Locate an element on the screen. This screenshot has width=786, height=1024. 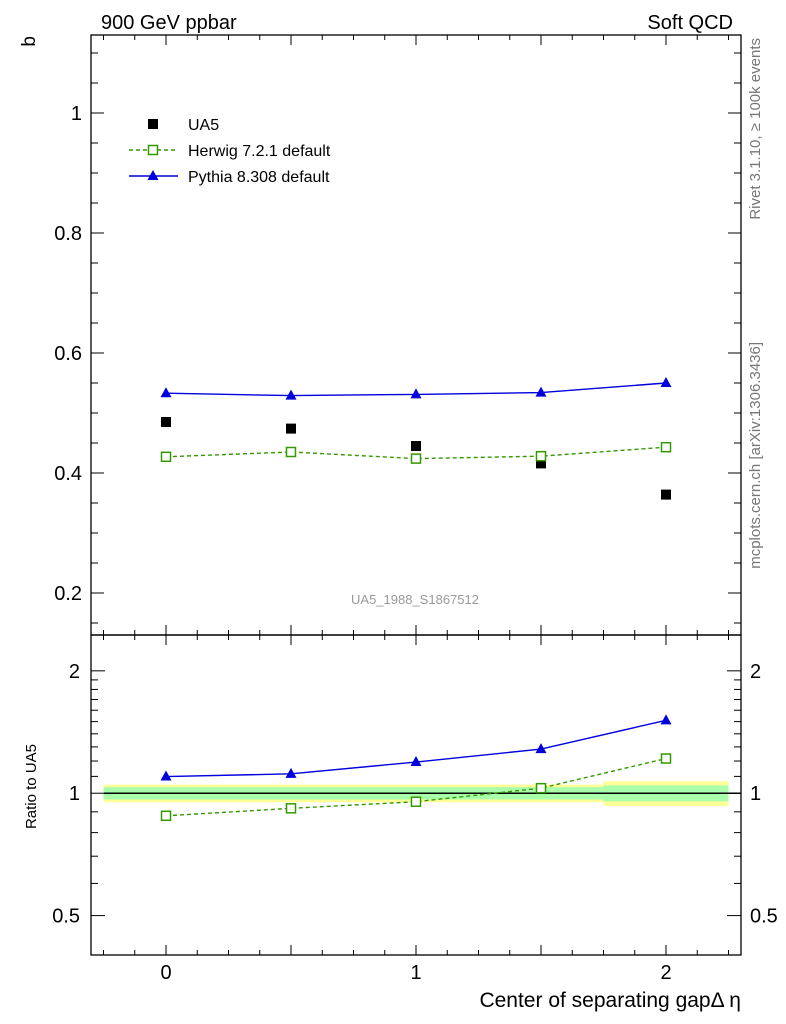
main-y-tick-label: 0.8 is located at coordinates (68, 234).